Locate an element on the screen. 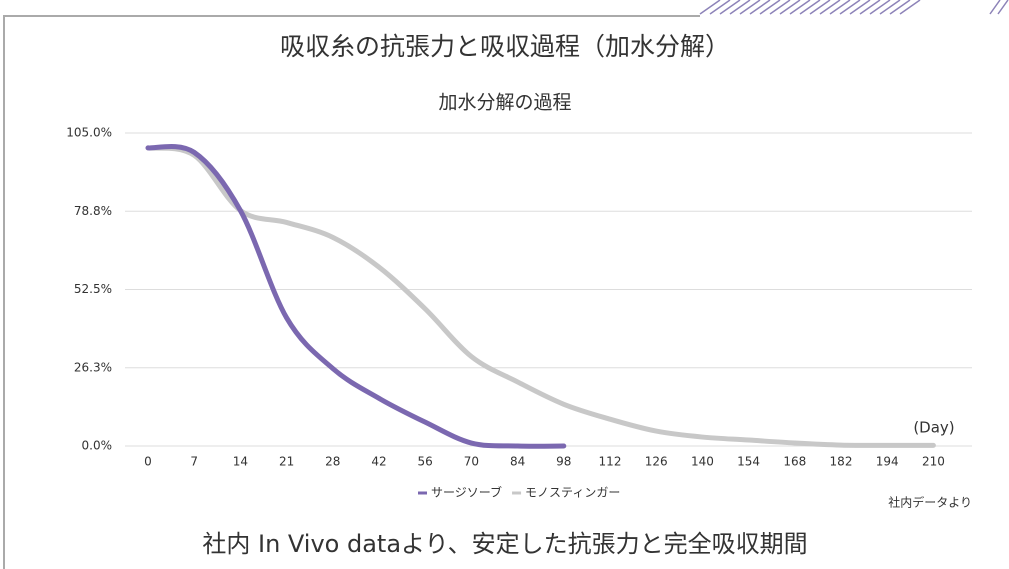 The width and height of the screenshot is (1009, 569). x-tick-label: 112 is located at coordinates (610, 462).